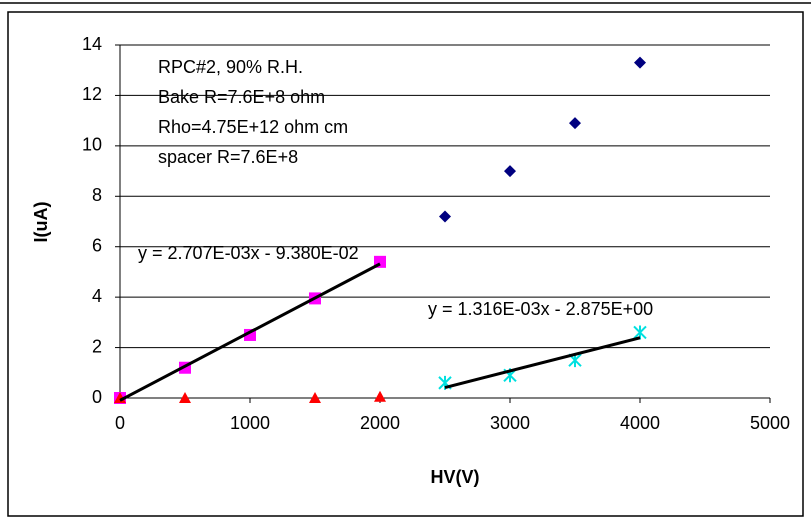  I want to click on x-tick-label: 0, so click(120, 423).